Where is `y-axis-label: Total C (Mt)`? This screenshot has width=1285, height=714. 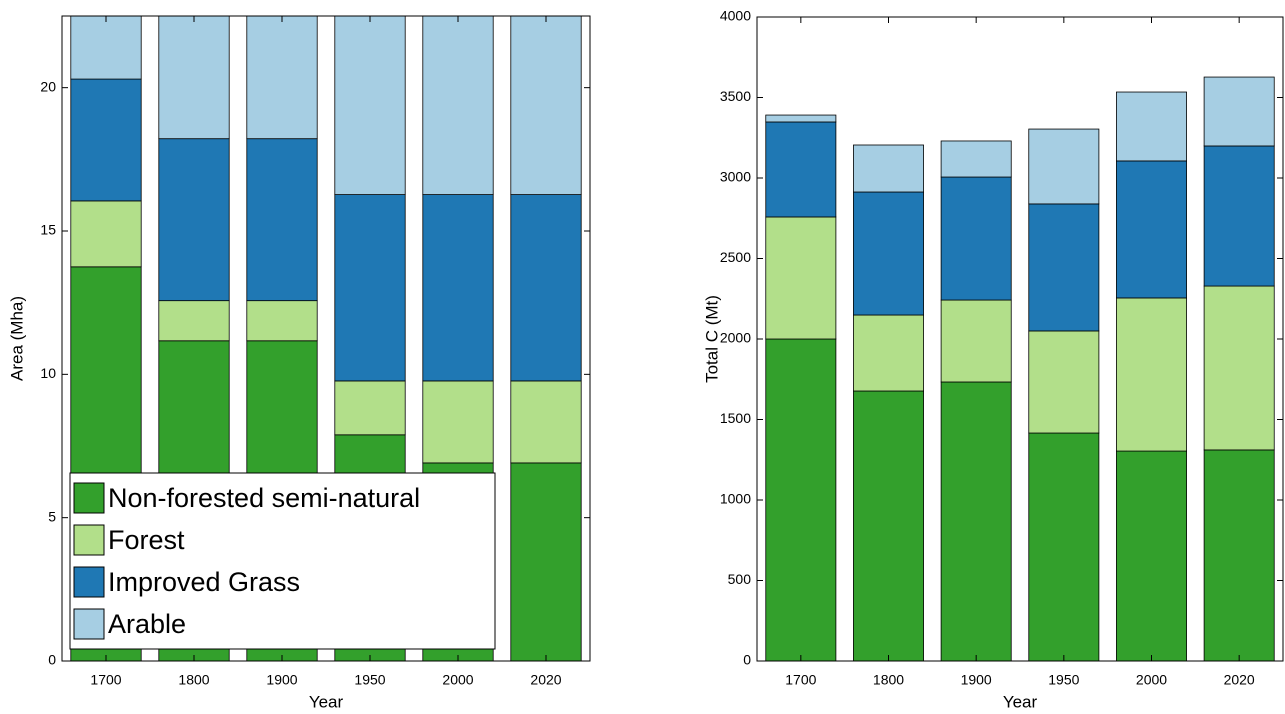 y-axis-label: Total C (Mt) is located at coordinates (711, 339).